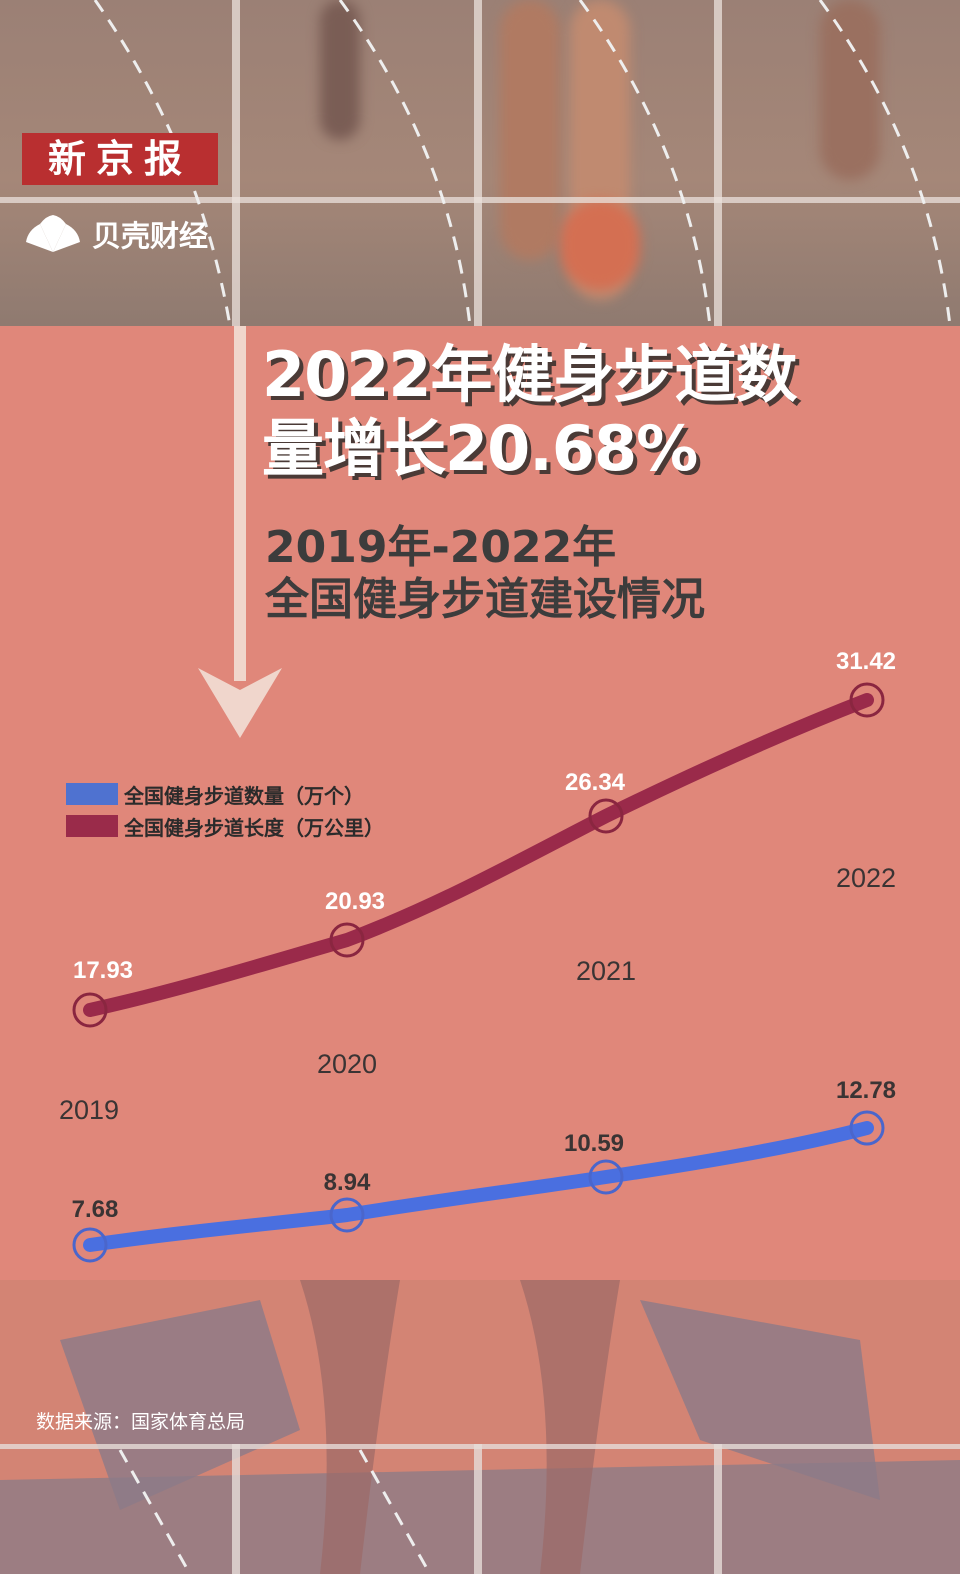  Describe the element at coordinates (866, 878) in the screenshot. I see `x-tick-2022: 2022` at that location.